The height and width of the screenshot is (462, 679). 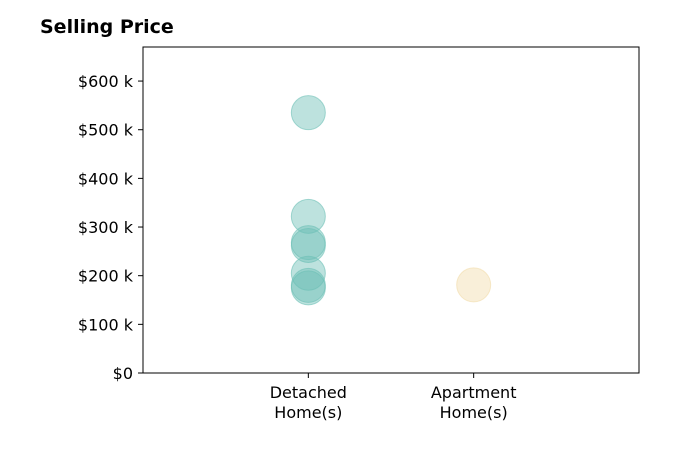 What do you see at coordinates (106, 227) in the screenshot?
I see `y-tick-label: $300 k` at bounding box center [106, 227].